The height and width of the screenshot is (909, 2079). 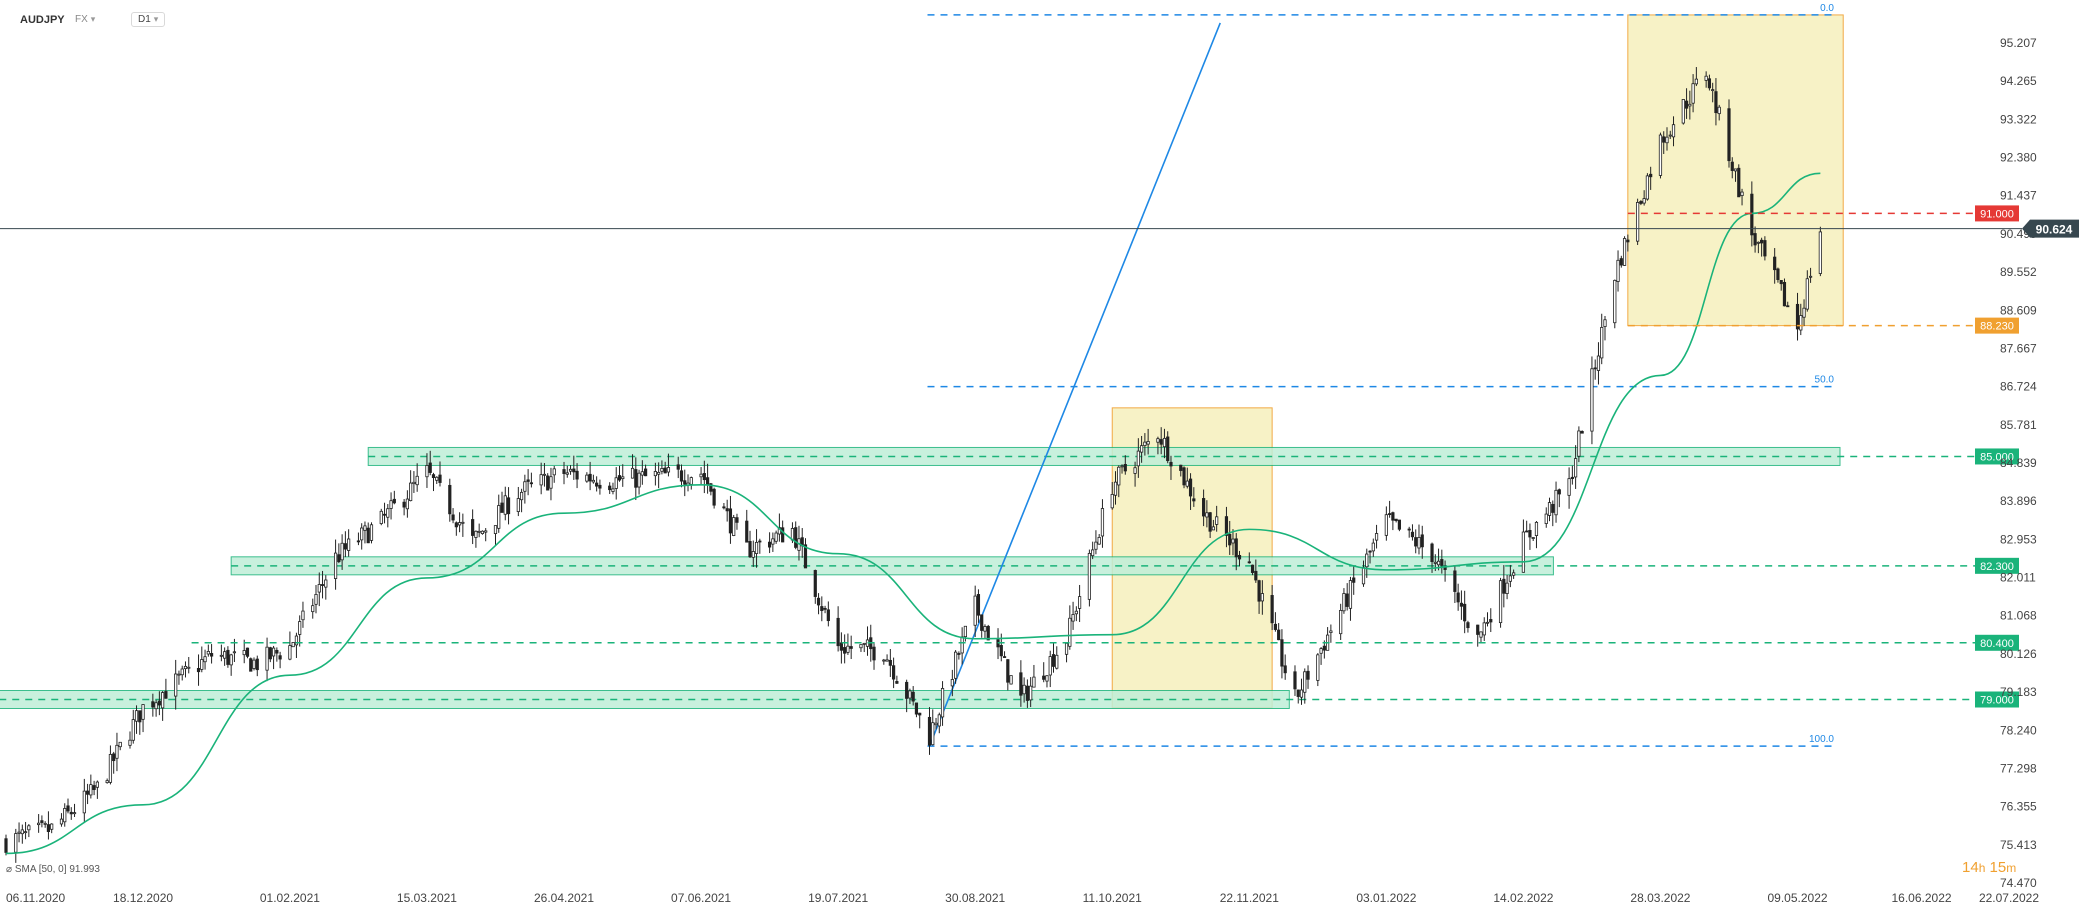 What do you see at coordinates (975, 898) in the screenshot?
I see `x-tick-label: 30.08.2021` at bounding box center [975, 898].